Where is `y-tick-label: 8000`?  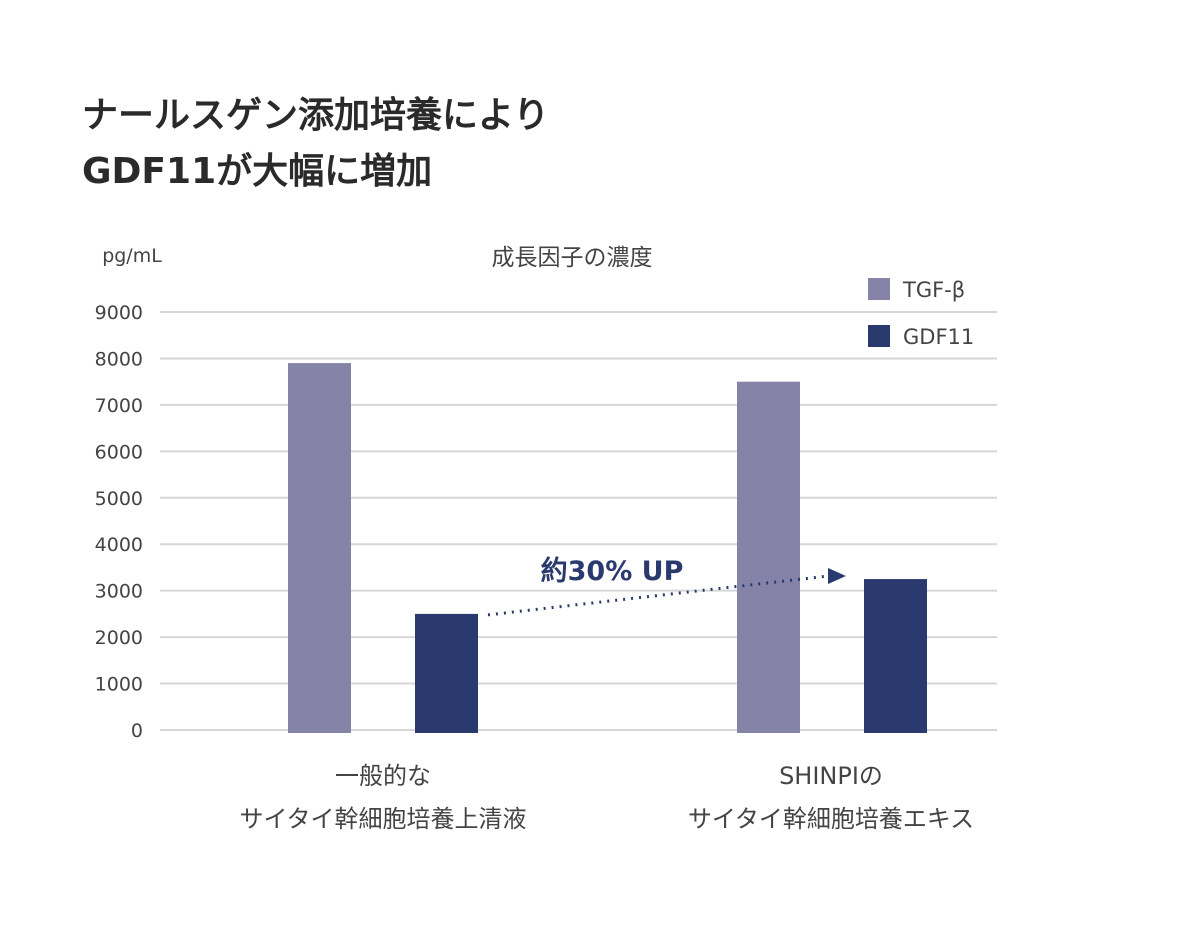 y-tick-label: 8000 is located at coordinates (119, 359).